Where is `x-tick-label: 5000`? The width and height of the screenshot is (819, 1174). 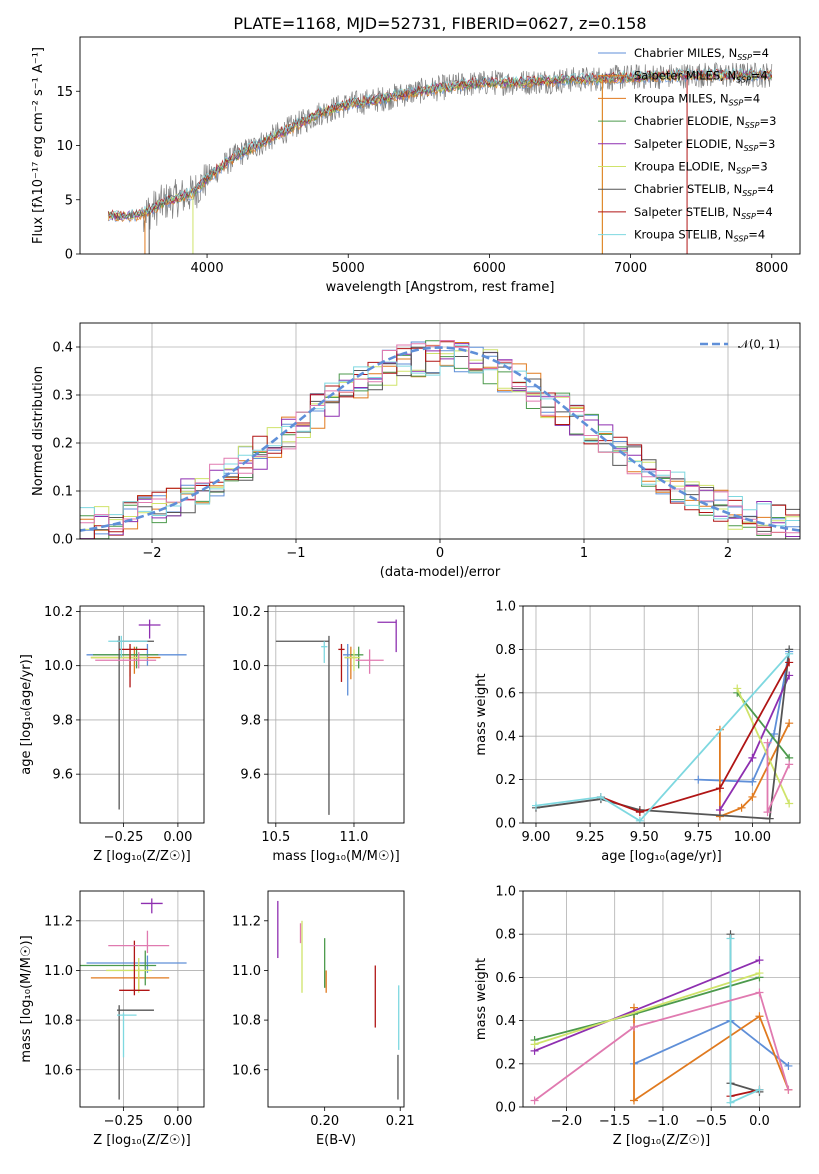 x-tick-label: 5000 is located at coordinates (348, 268).